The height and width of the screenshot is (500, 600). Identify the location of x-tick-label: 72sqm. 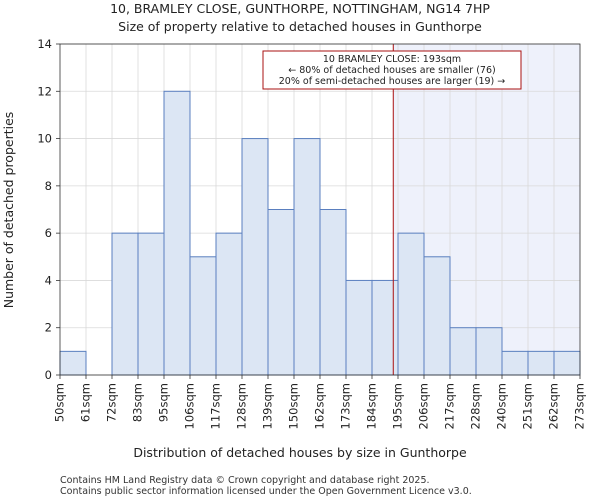
(112, 402).